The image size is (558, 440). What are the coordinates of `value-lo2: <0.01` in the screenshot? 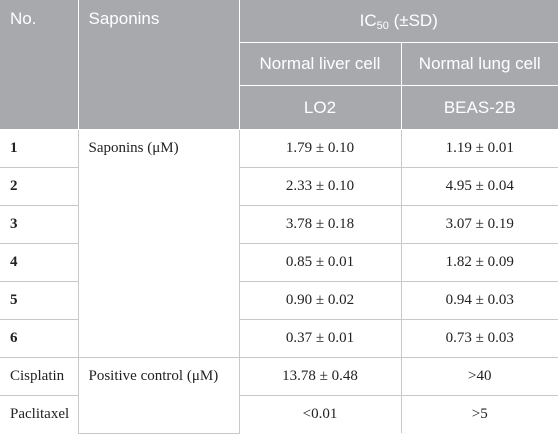 It's located at (320, 414).